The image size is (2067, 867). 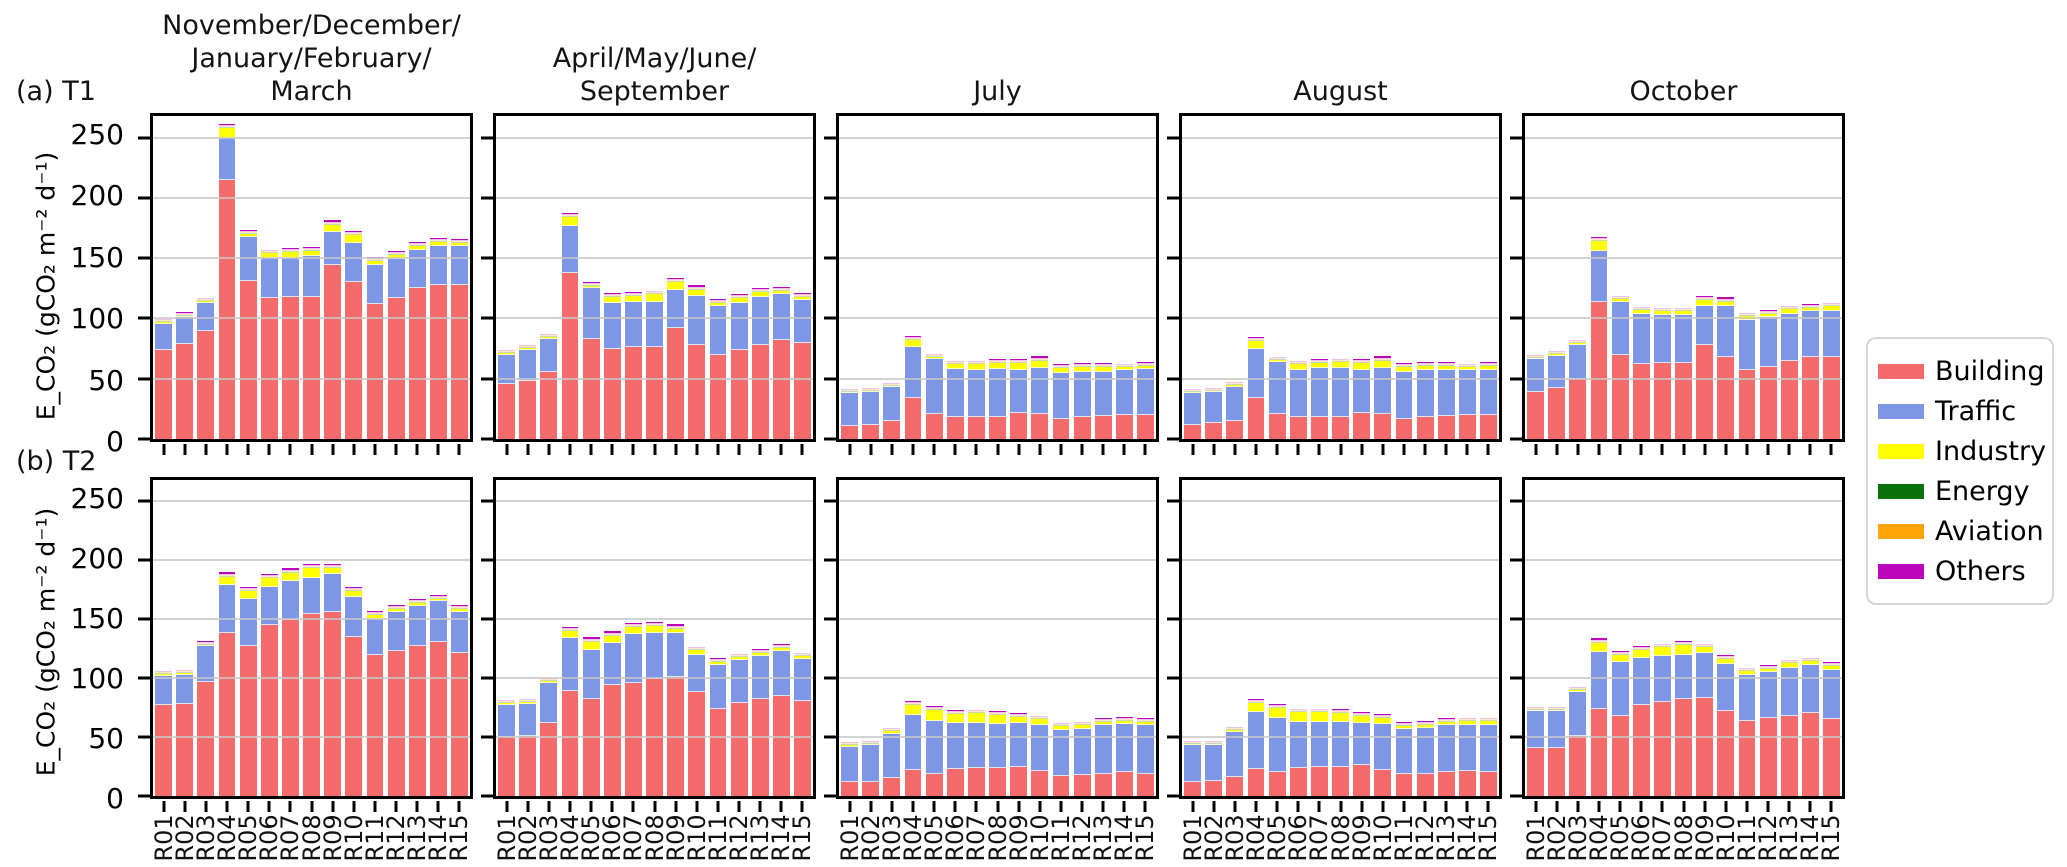 What do you see at coordinates (1019, 638) in the screenshot?
I see `bar-t2-july-r09` at bounding box center [1019, 638].